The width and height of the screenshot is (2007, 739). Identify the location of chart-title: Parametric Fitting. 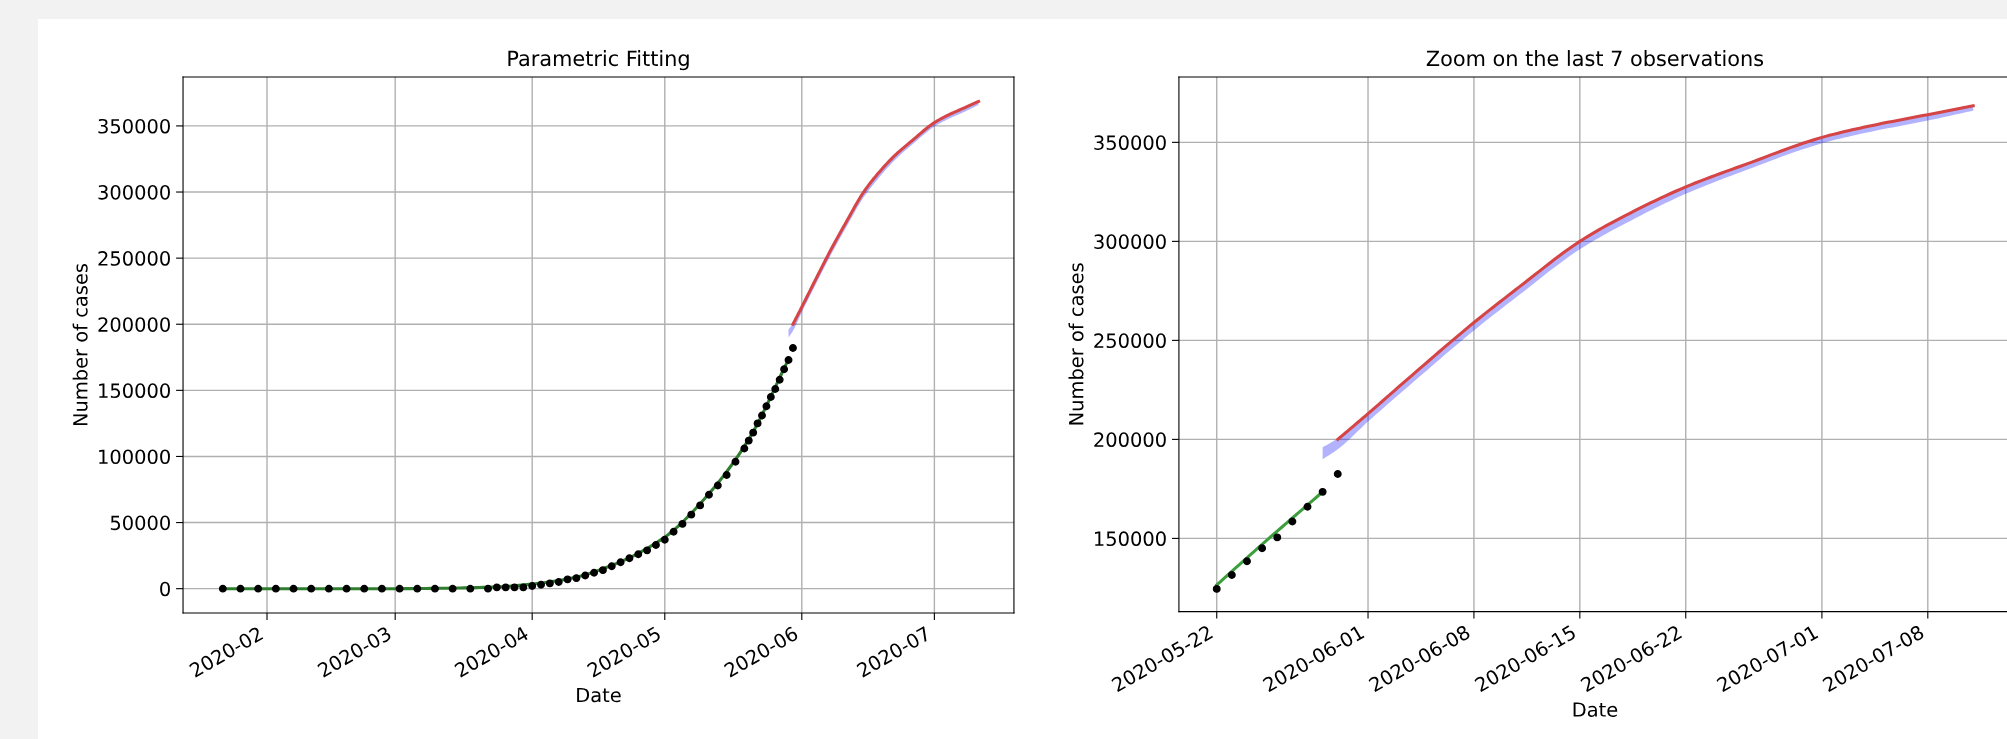
(598, 60).